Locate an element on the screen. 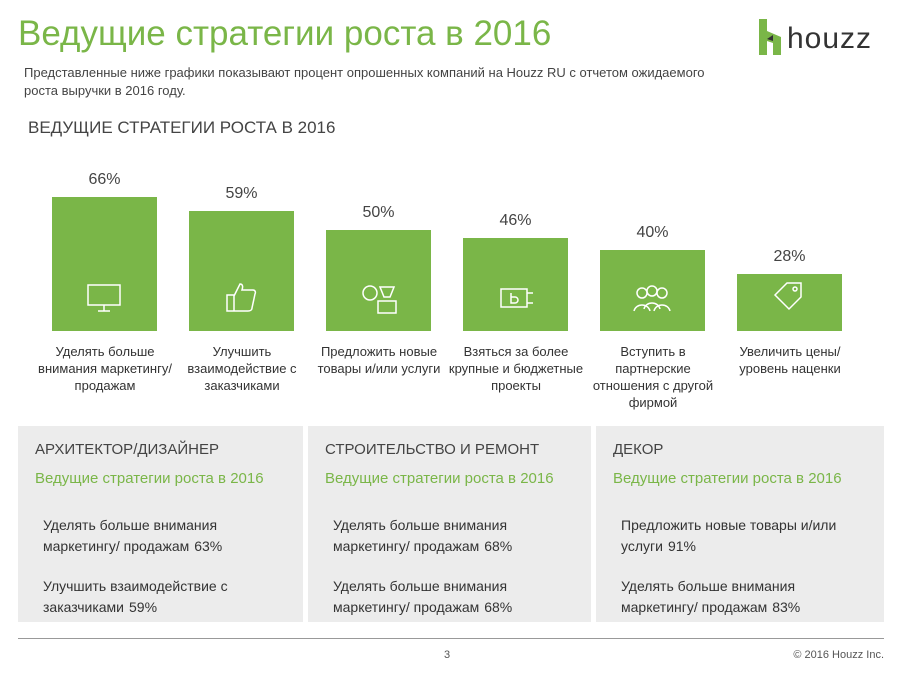 This screenshot has height=682, width=906. value-label: 28% is located at coordinates (789, 257).